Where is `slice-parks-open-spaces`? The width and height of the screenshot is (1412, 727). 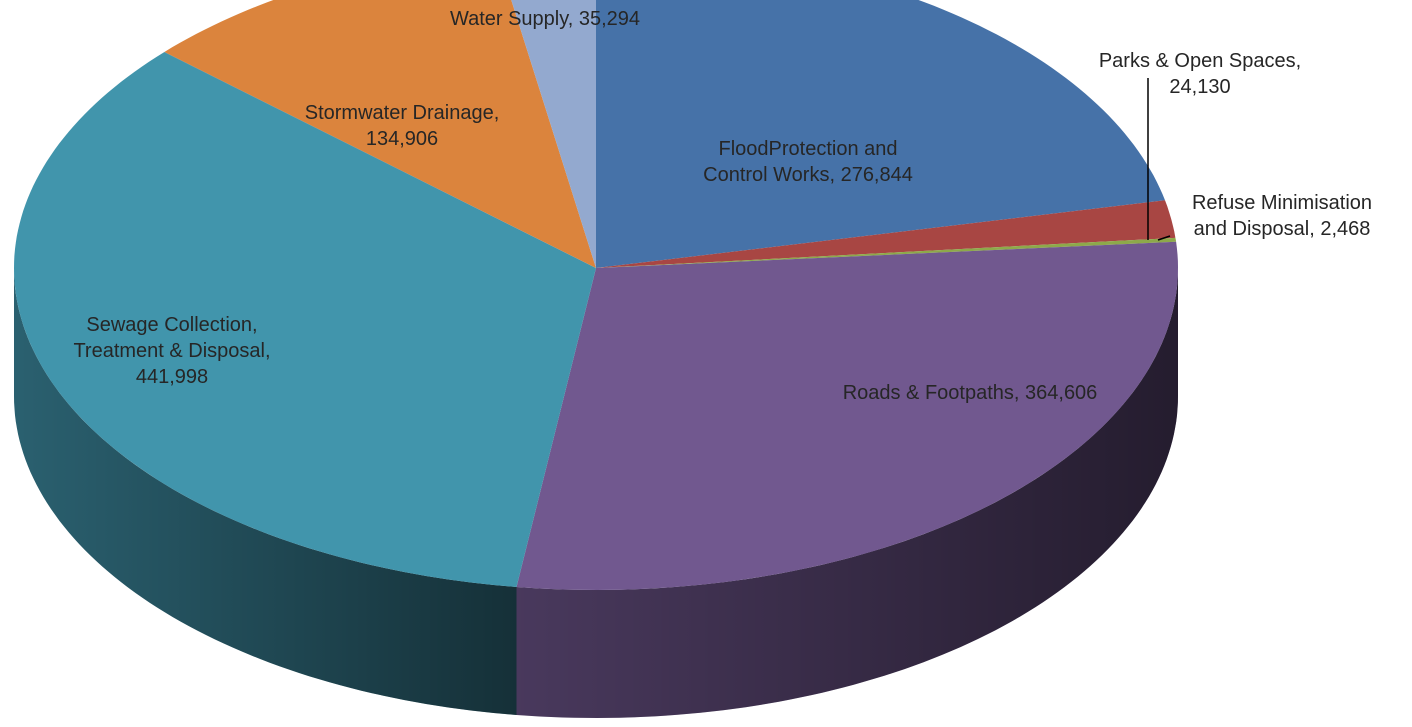
slice-parks-open-spaces is located at coordinates (886, 234).